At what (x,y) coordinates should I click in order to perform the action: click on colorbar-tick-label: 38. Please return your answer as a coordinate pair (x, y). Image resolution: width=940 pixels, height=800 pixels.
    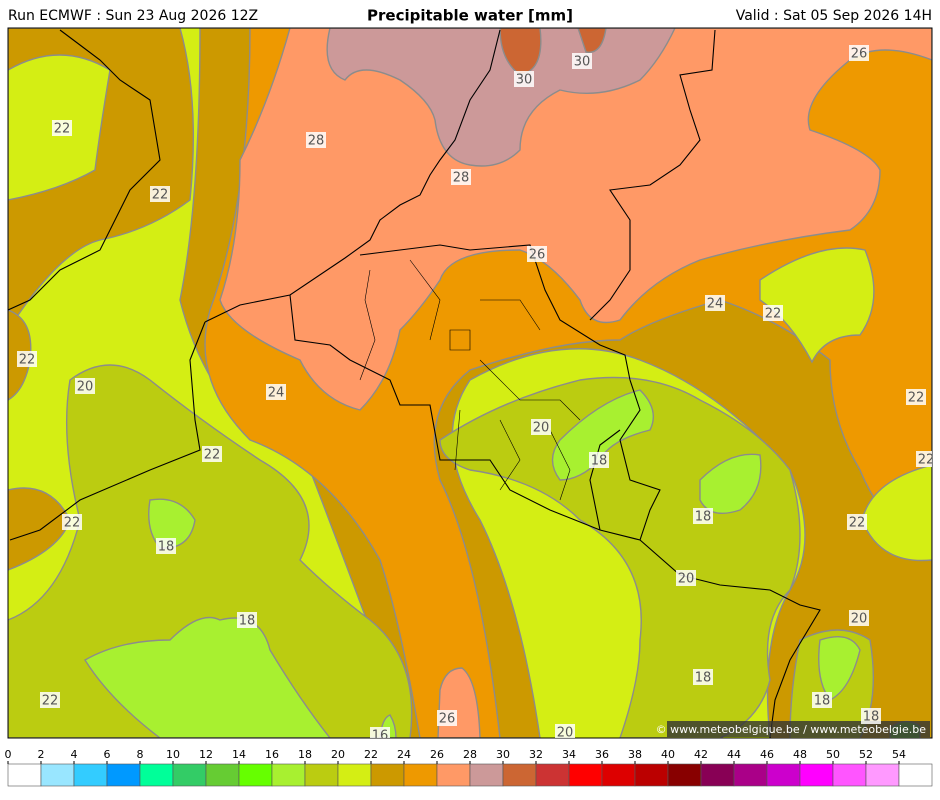
    Looking at the image, I should click on (635, 754).